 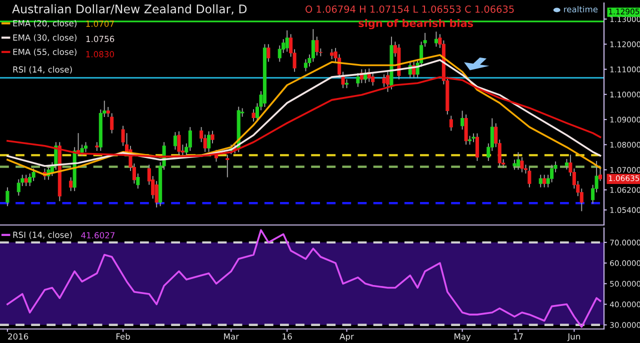 What do you see at coordinates (123, 336) in the screenshot?
I see `x-tick-label: Feb` at bounding box center [123, 336].